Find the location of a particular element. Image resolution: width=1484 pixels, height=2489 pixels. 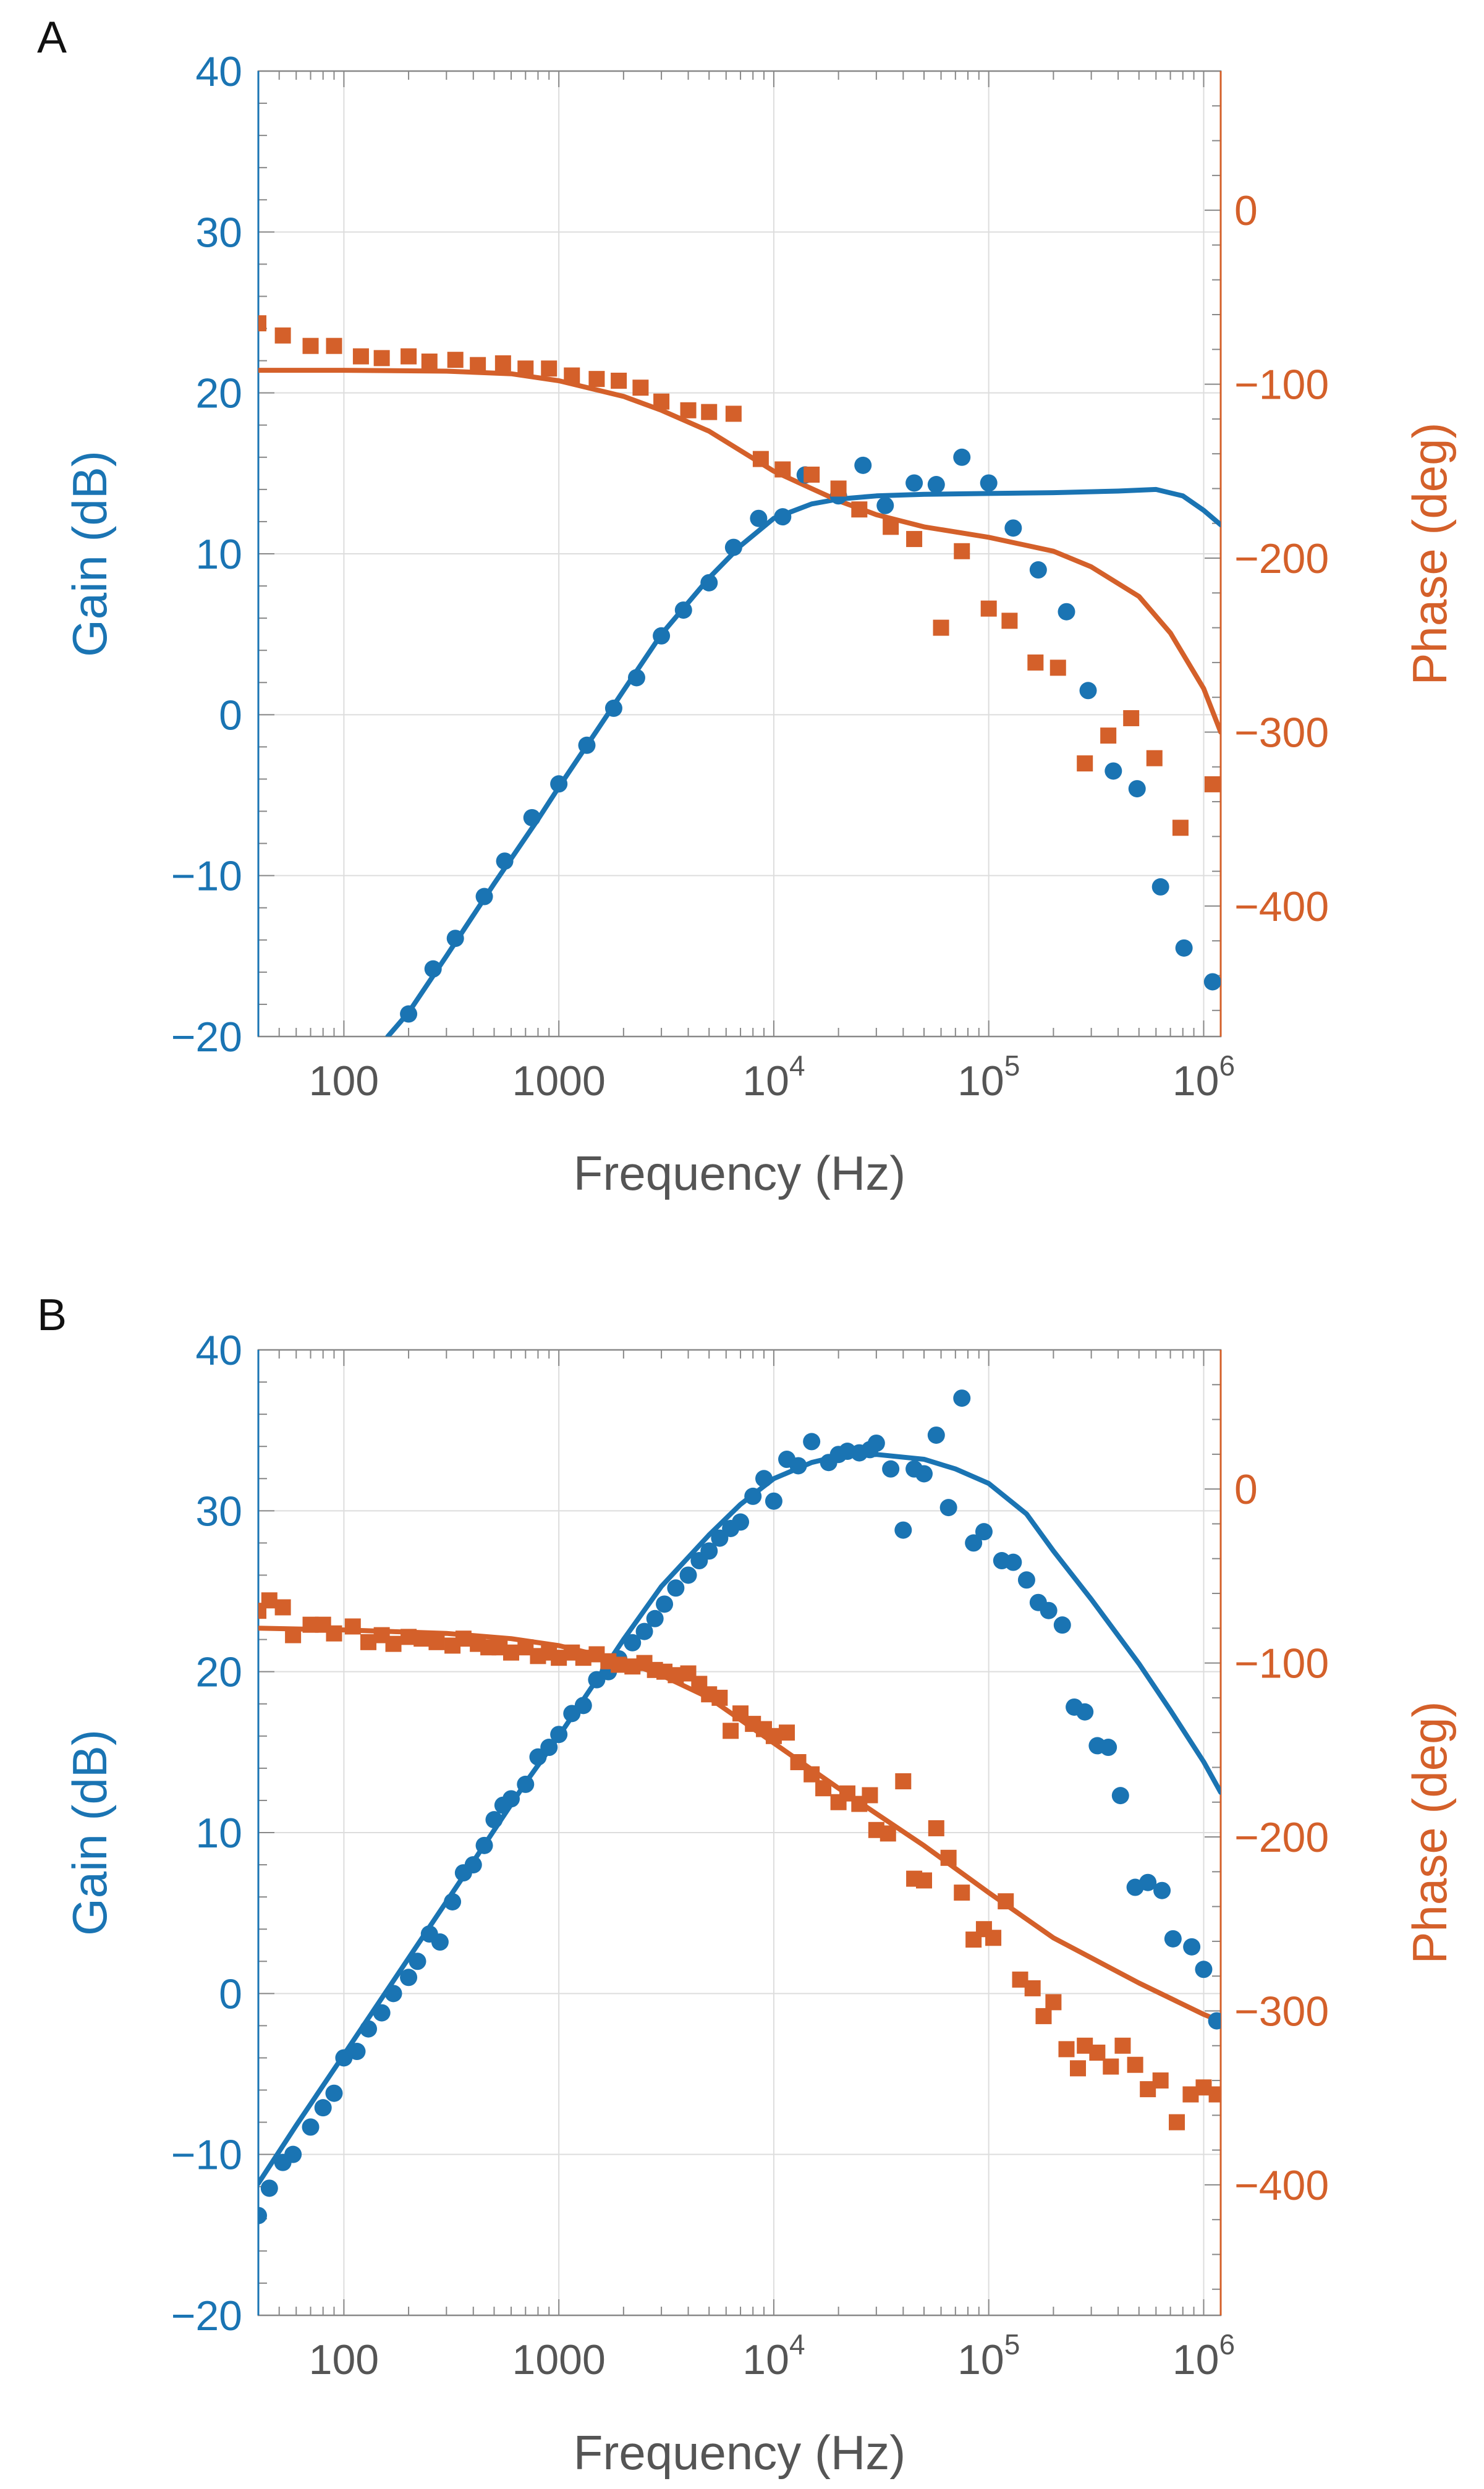

y-tick-label-left: −10 is located at coordinates (206, 876).